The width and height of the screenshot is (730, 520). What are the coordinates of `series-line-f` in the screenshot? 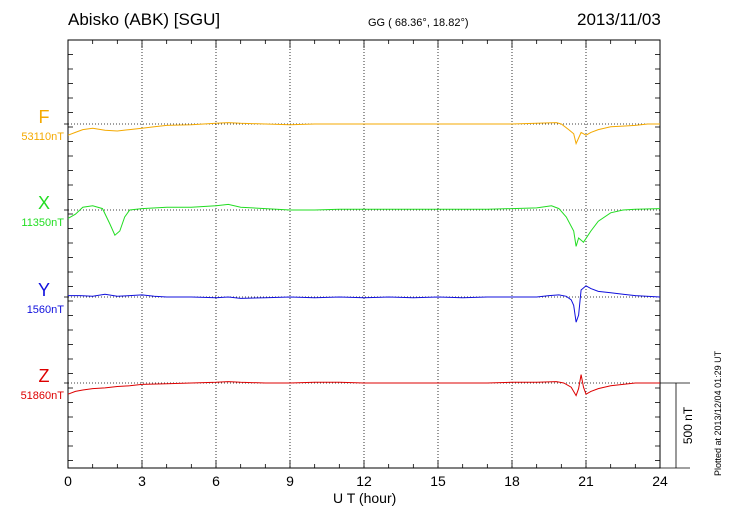 It's located at (363, 134).